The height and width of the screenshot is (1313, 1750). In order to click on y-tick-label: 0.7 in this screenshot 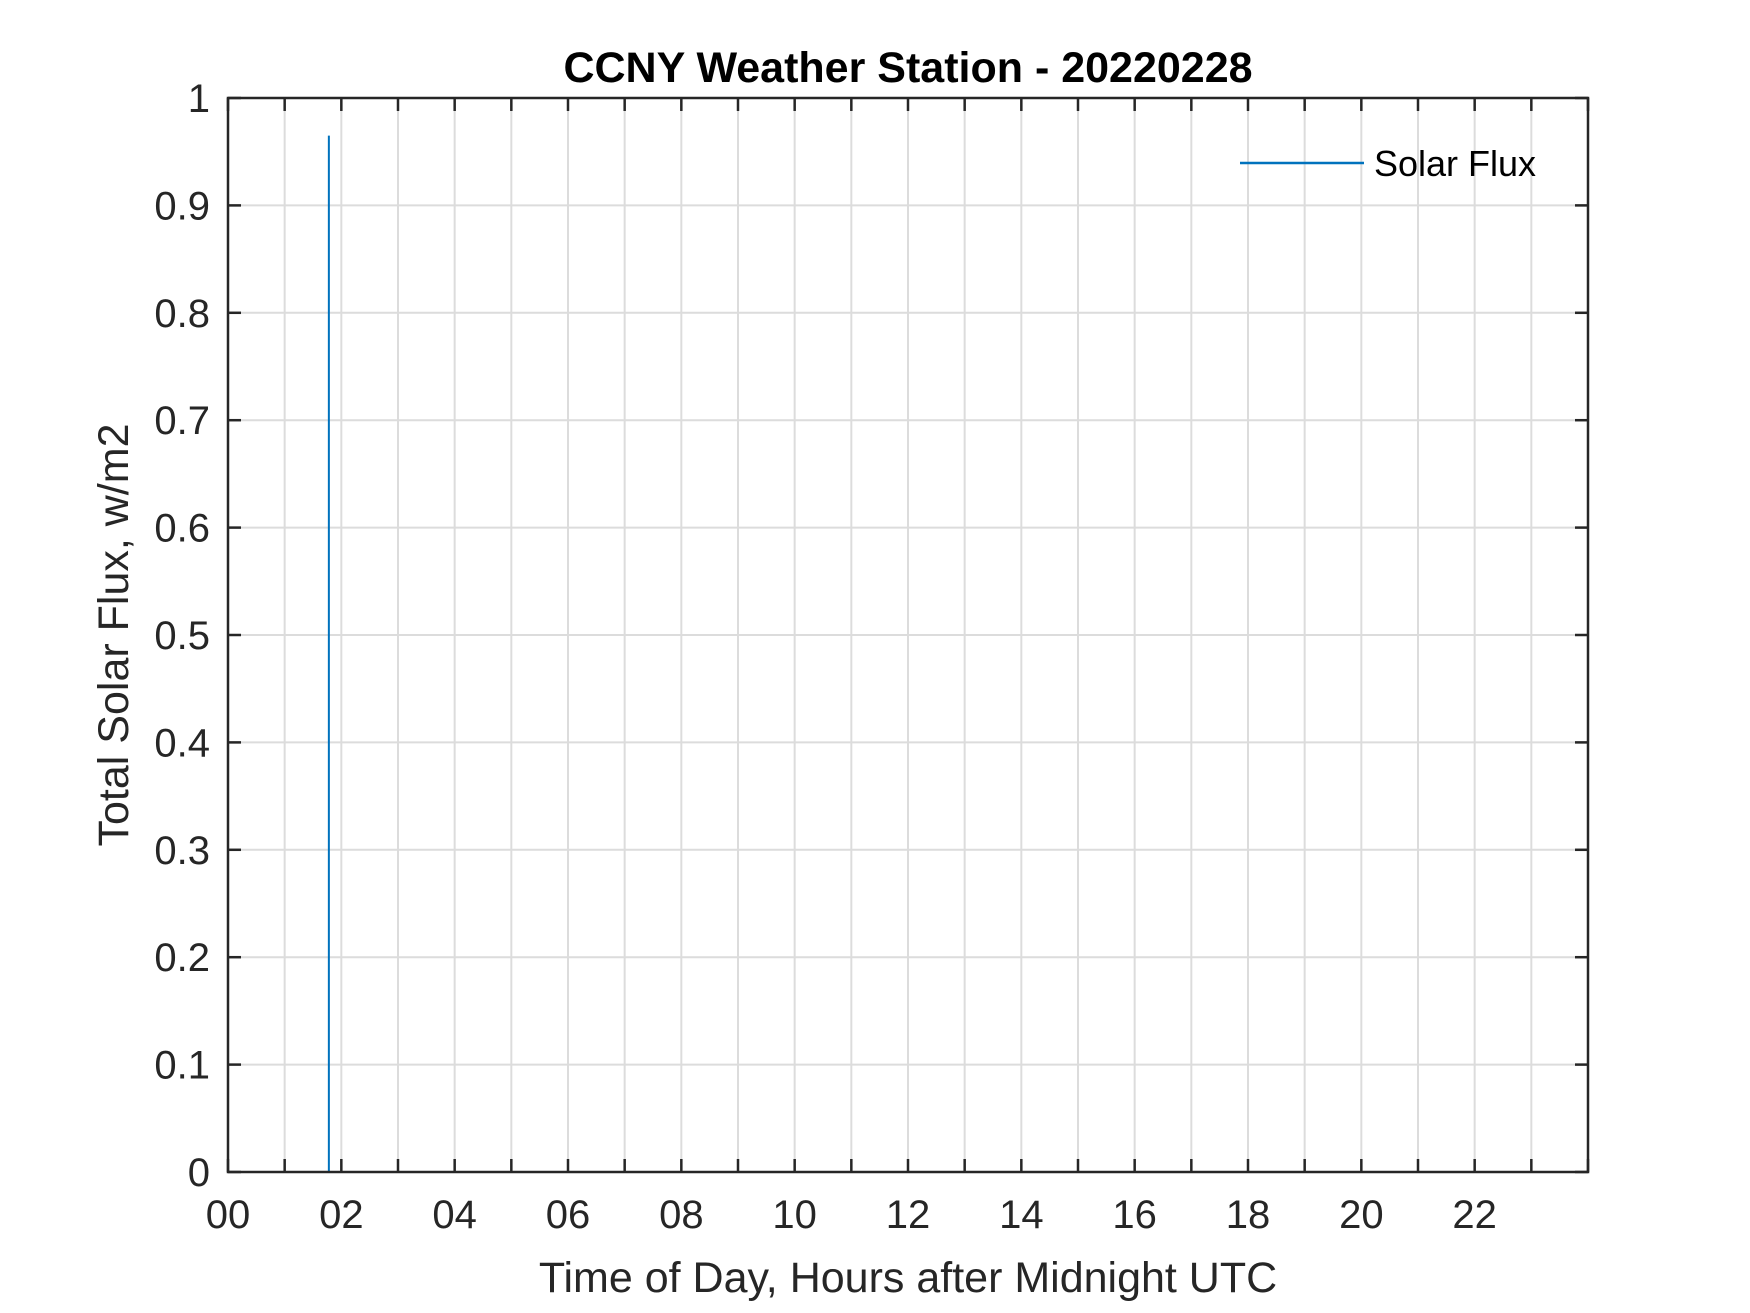, I will do `click(182, 421)`.